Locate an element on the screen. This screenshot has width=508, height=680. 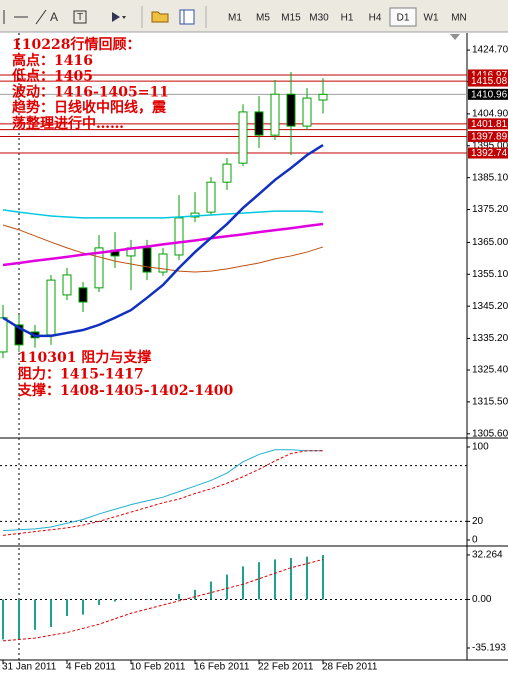
annotation: 趋势：日线收中阳线，震 is located at coordinates (89, 107).